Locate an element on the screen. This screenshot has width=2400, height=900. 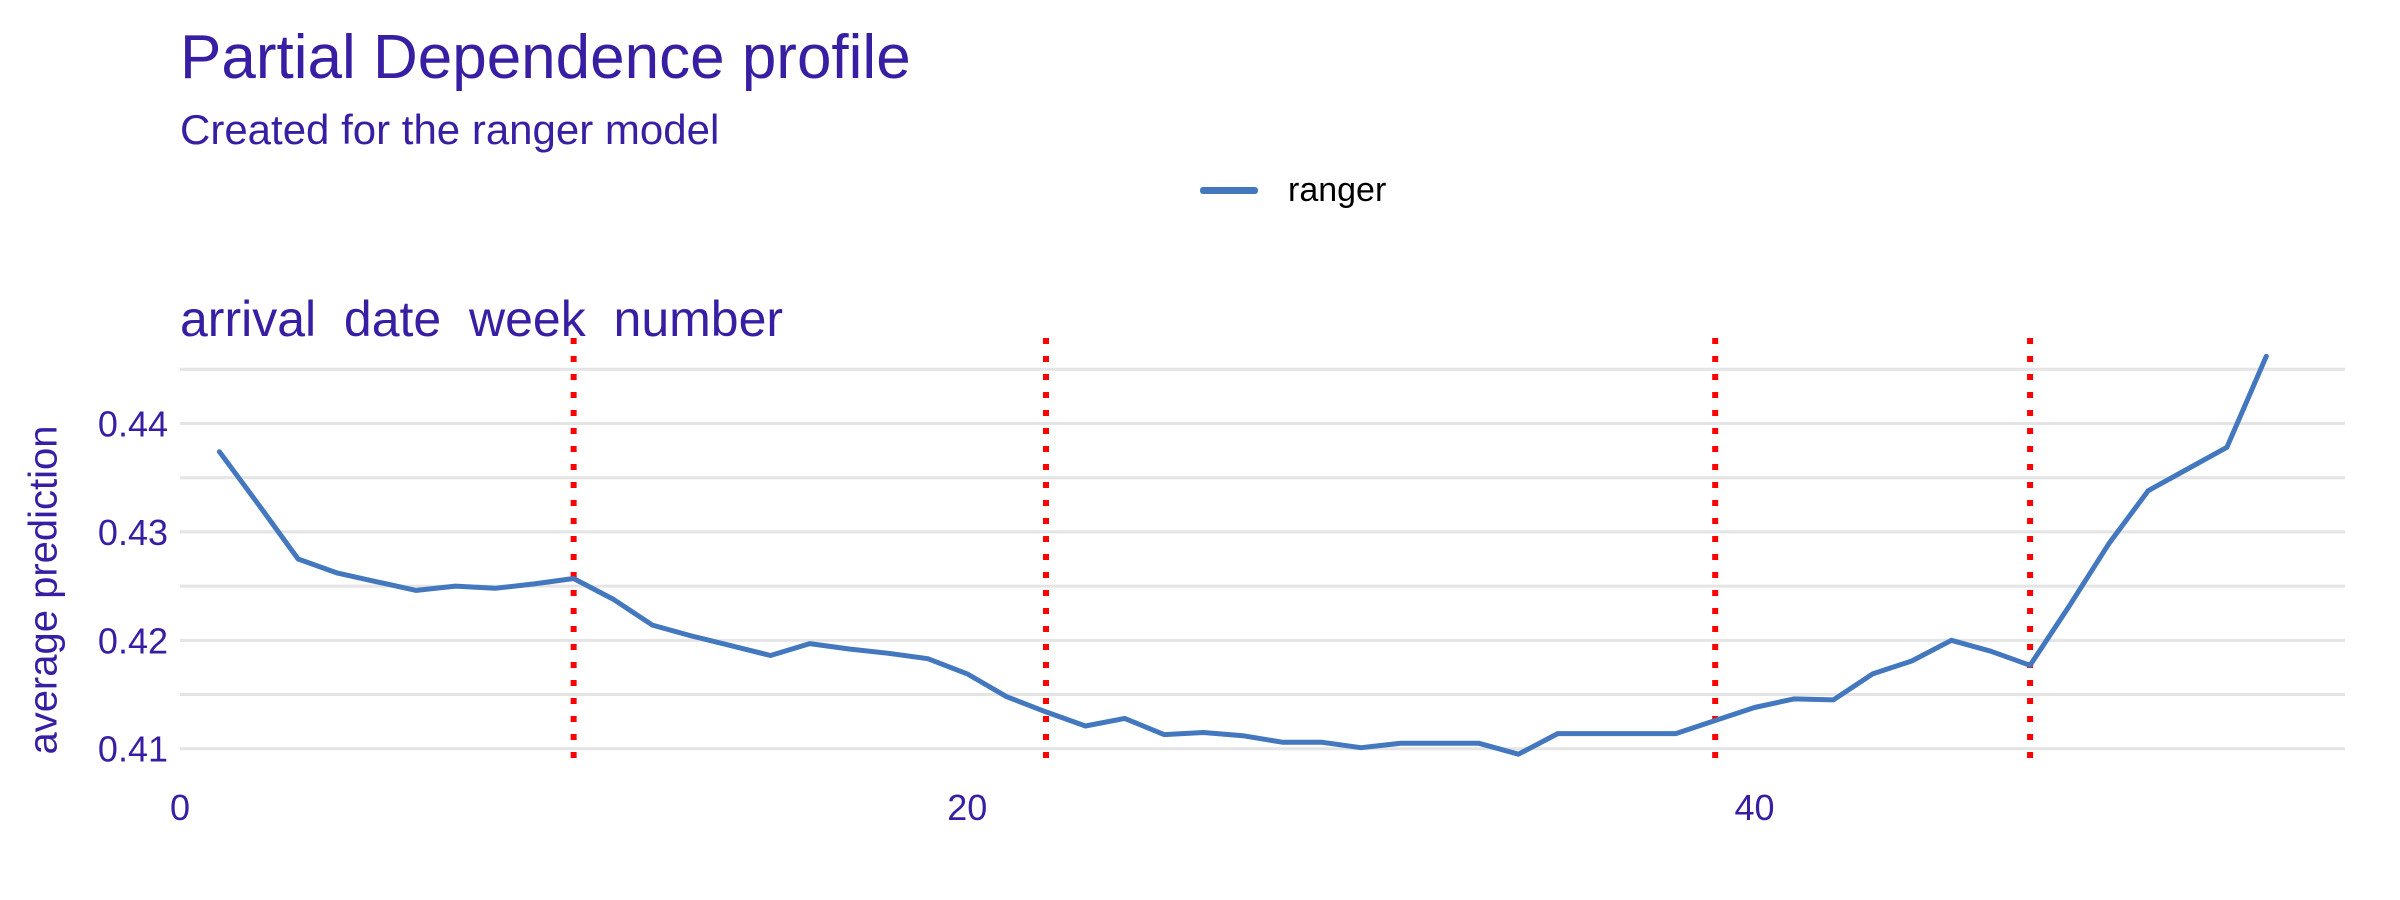
y-tick-label: 0.43 is located at coordinates (133, 532).